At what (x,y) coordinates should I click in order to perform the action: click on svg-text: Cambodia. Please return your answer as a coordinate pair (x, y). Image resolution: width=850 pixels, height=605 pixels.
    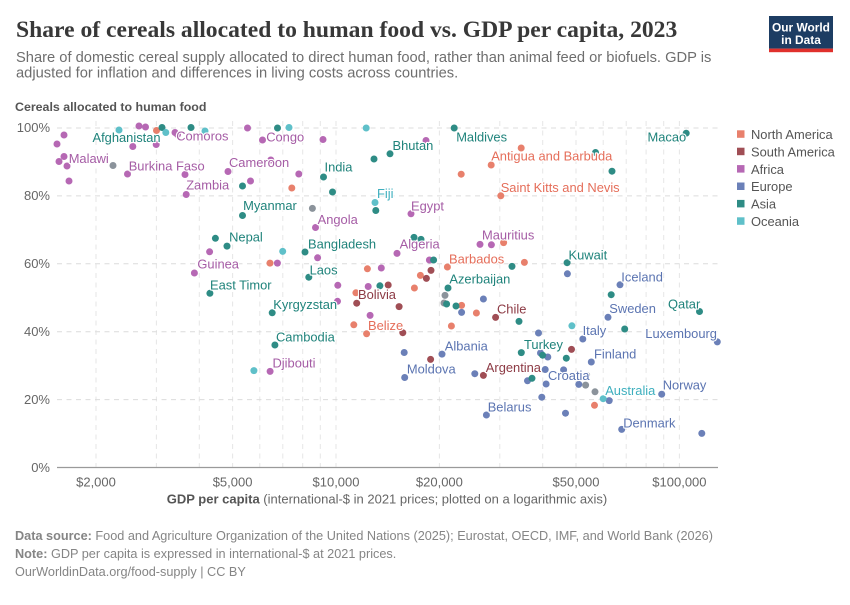
    Looking at the image, I should click on (306, 337).